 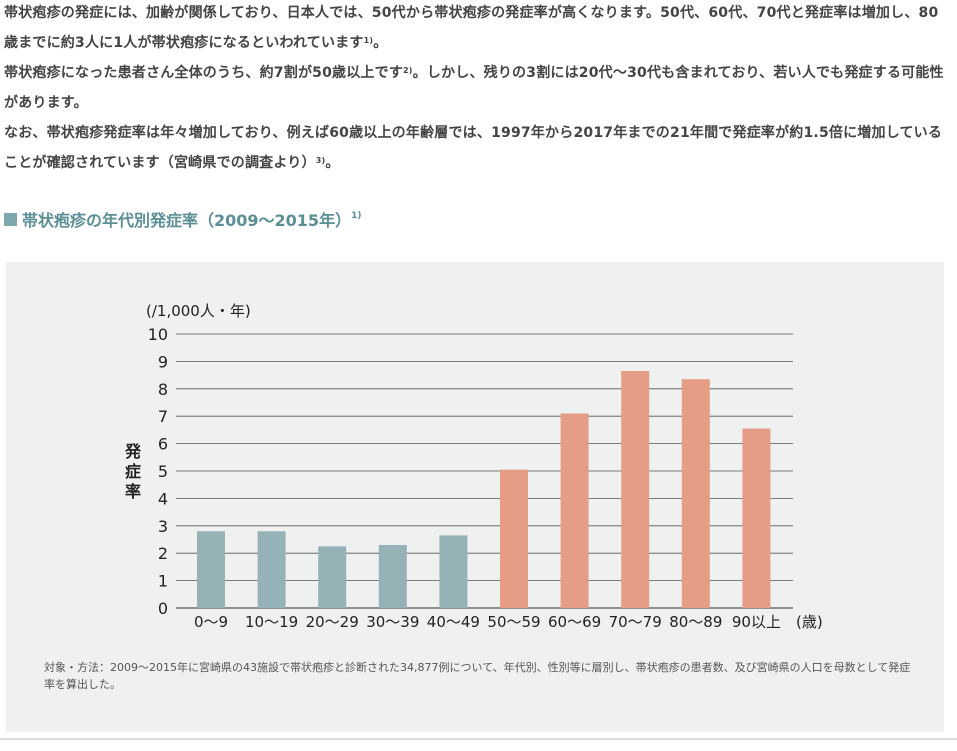 What do you see at coordinates (392, 622) in the screenshot?
I see `x-tick-label: 30～39` at bounding box center [392, 622].